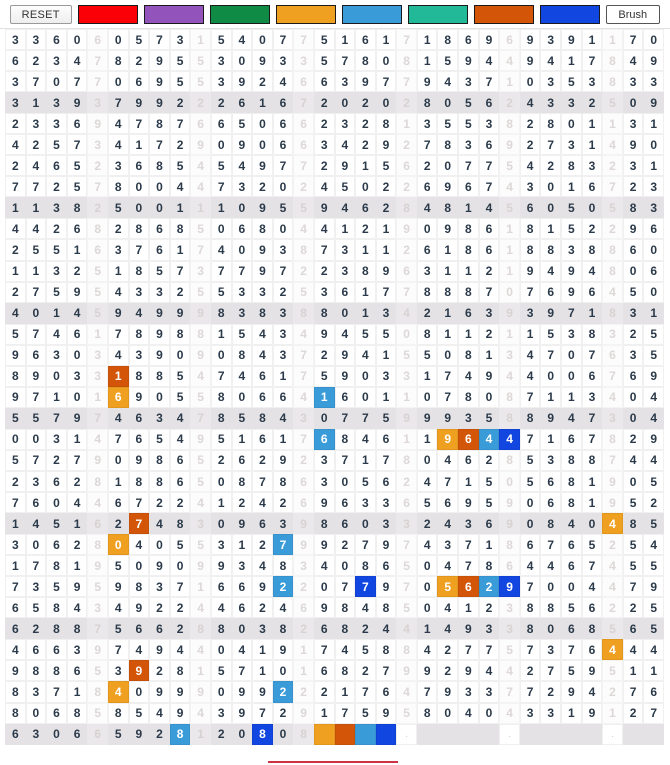 This screenshot has height=765, width=670. Describe the element at coordinates (612, 734) in the screenshot. I see `grid-cell: .` at that location.